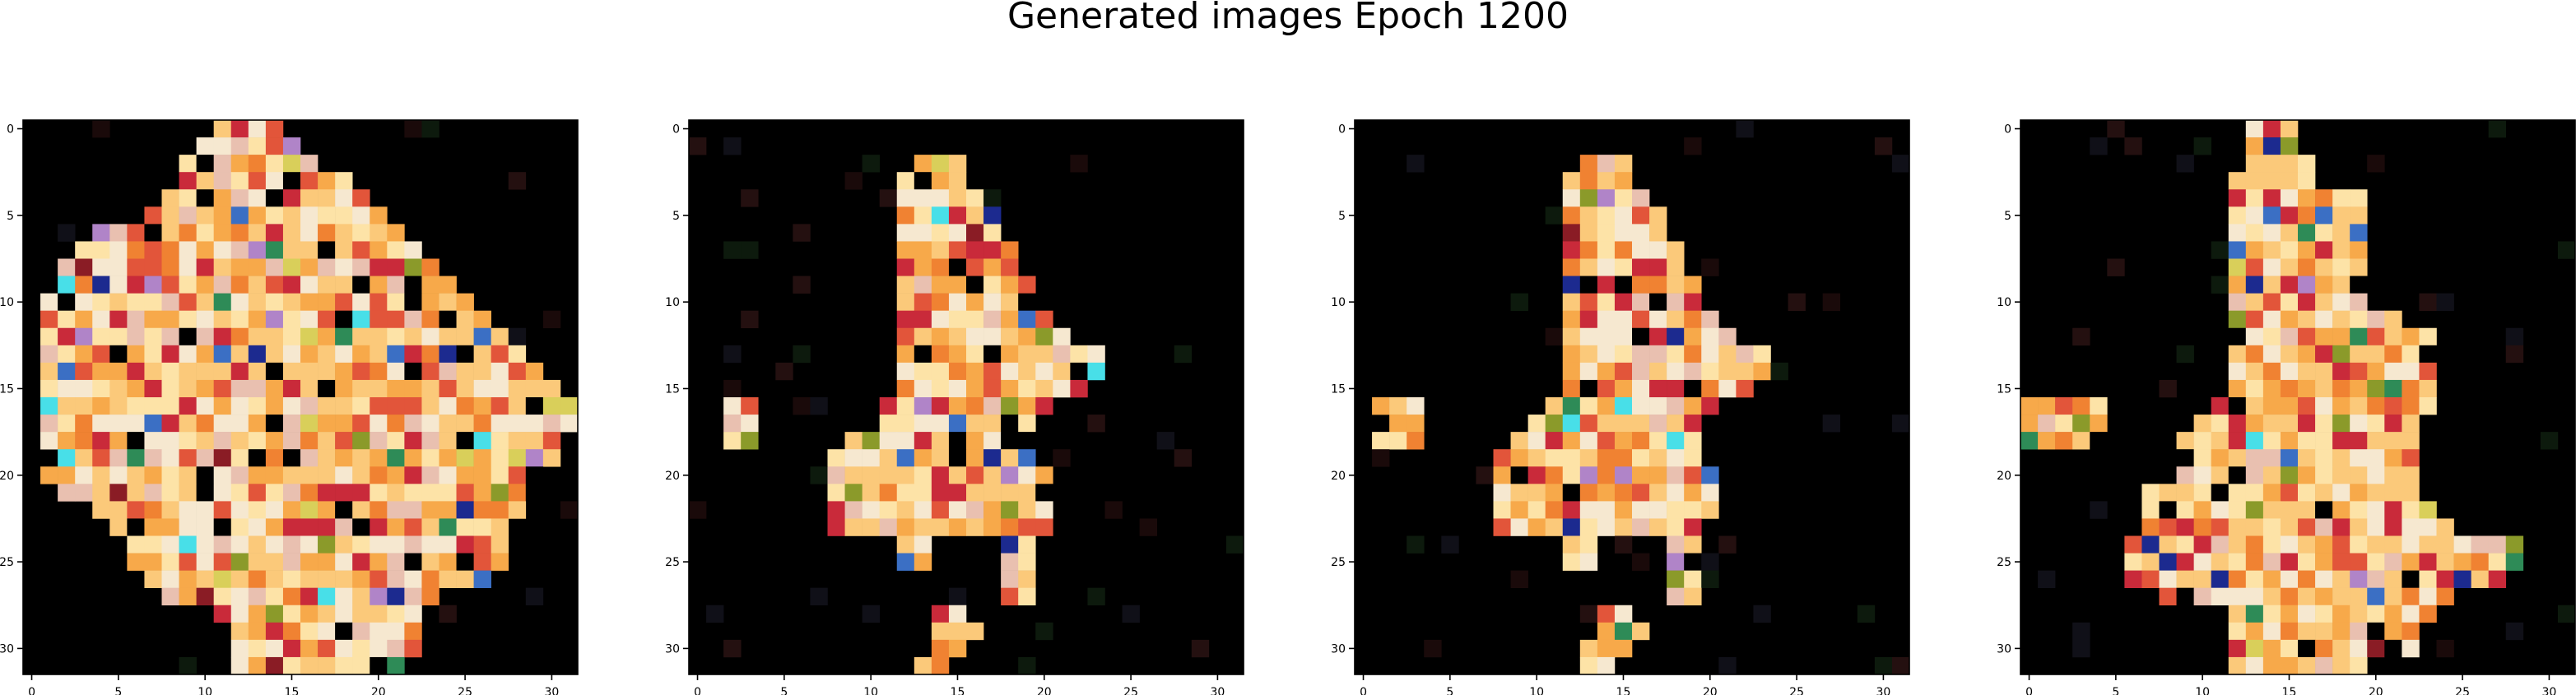 The height and width of the screenshot is (695, 2576). Describe the element at coordinates (118, 690) in the screenshot. I see `x-tick-label: 5` at that location.